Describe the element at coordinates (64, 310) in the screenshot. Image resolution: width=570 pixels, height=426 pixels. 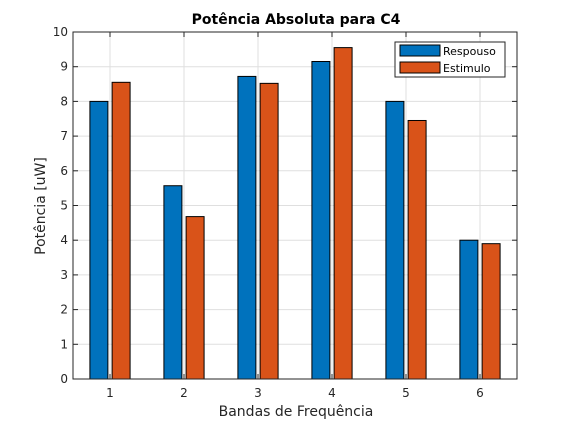
I see `y-tick-label: 2` at that location.